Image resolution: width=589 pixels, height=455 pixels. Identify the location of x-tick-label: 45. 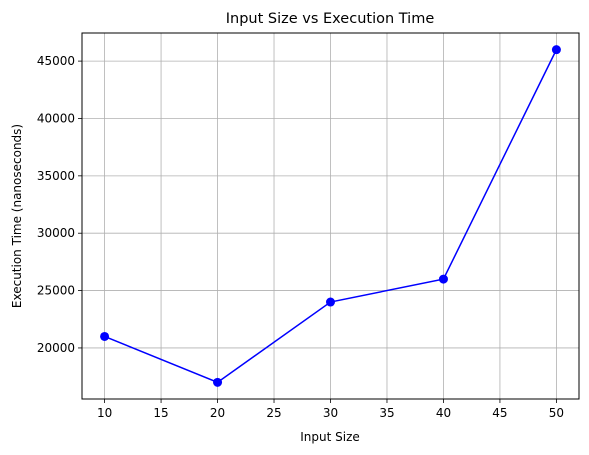
(499, 413).